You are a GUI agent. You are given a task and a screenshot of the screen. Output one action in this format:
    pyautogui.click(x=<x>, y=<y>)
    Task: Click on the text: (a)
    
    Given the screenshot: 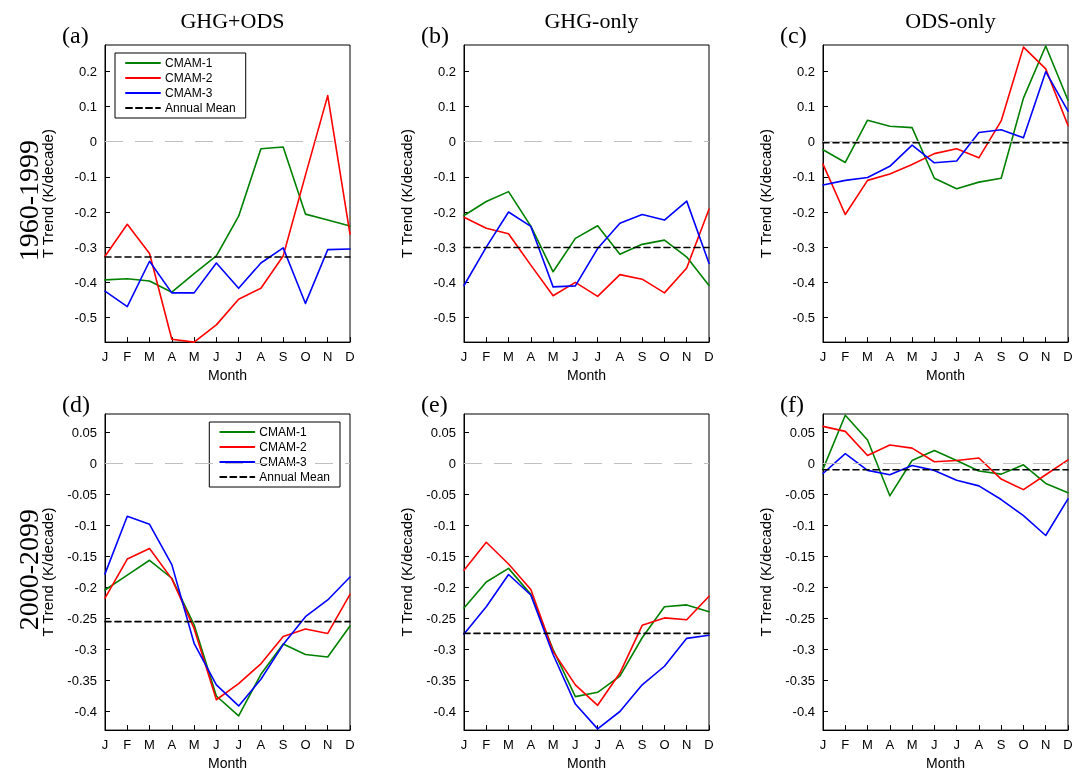 What is the action you would take?
    pyautogui.click(x=75, y=35)
    